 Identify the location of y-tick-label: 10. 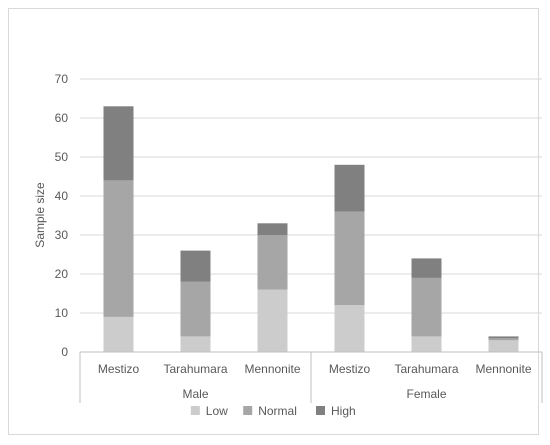
(62, 313).